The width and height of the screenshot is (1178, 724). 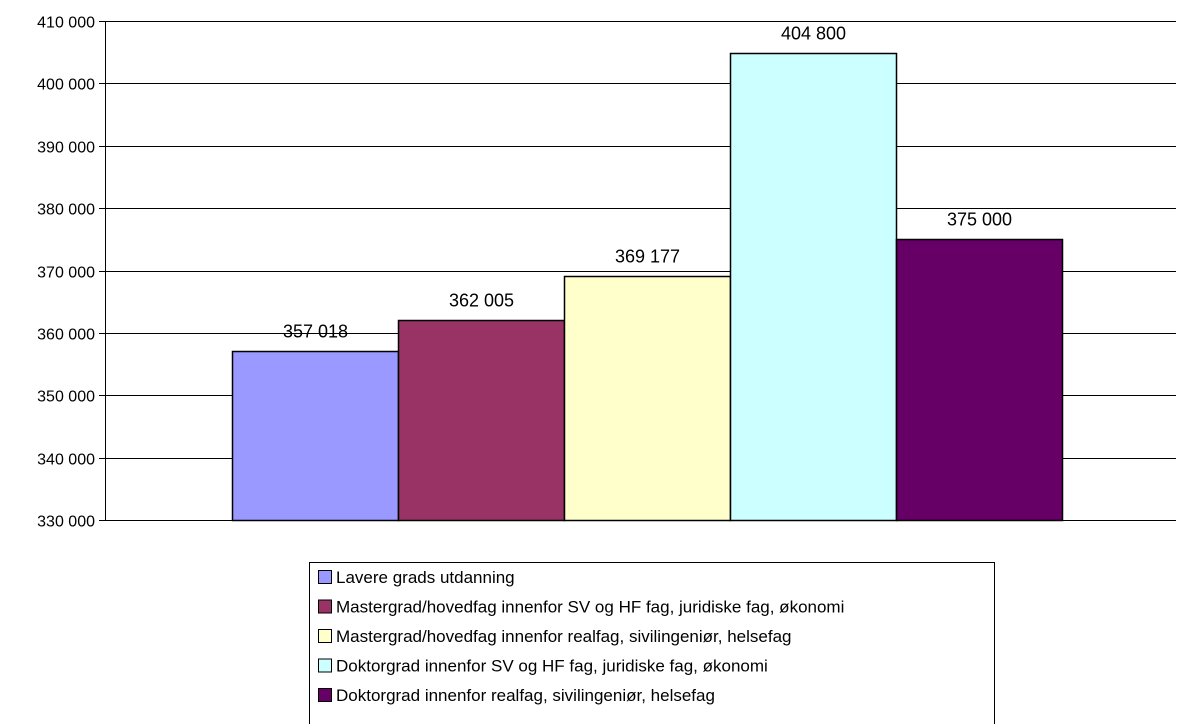 I want to click on y-tick-label: 340 000, so click(x=66, y=460).